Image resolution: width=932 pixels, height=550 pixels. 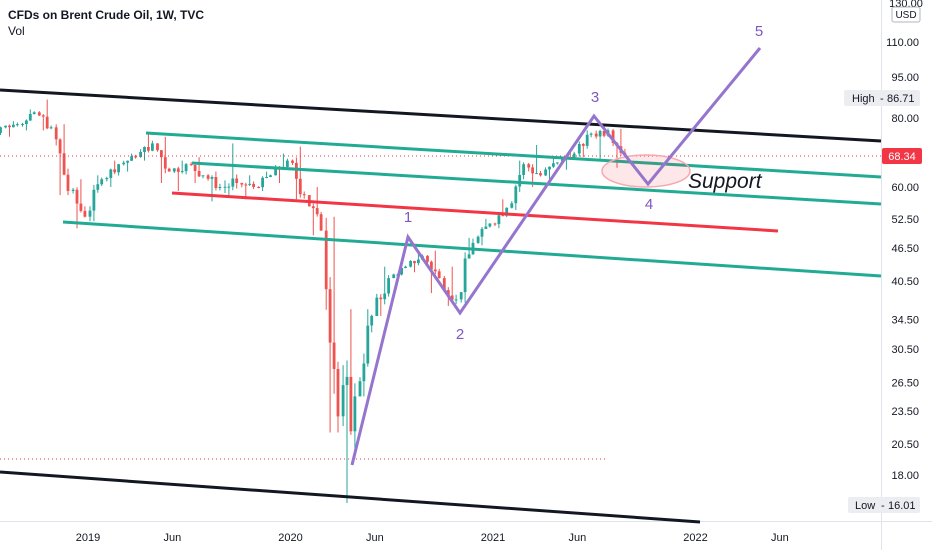 I want to click on low-badge-dash: -, so click(x=883, y=506).